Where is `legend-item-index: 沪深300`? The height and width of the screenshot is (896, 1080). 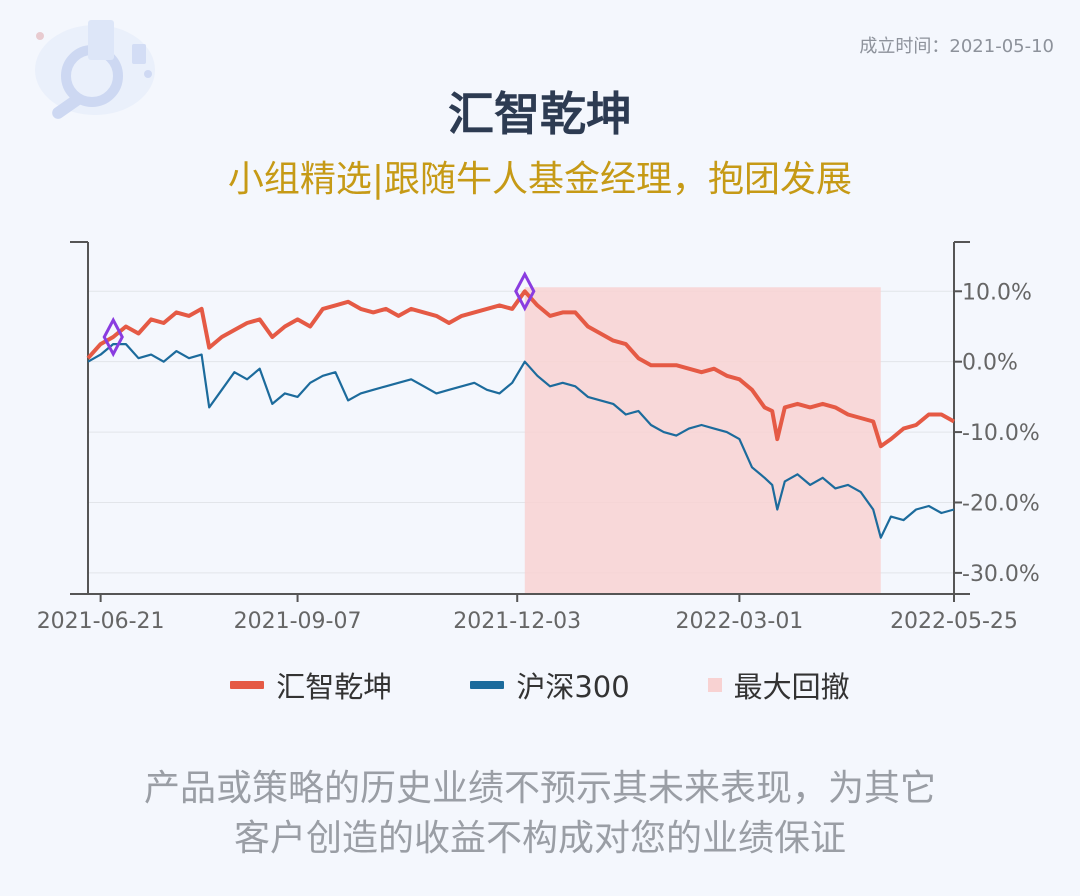 legend-item-index: 沪深300 is located at coordinates (550, 685).